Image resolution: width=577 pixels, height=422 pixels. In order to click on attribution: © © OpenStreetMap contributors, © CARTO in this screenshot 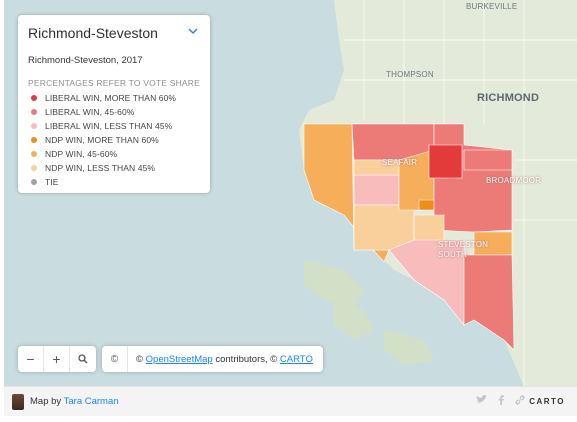, I will do `click(212, 359)`.